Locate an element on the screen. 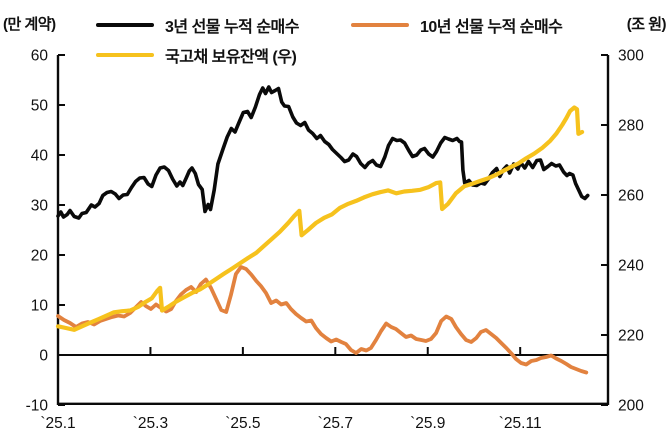  svg-text: 30 is located at coordinates (40, 206).